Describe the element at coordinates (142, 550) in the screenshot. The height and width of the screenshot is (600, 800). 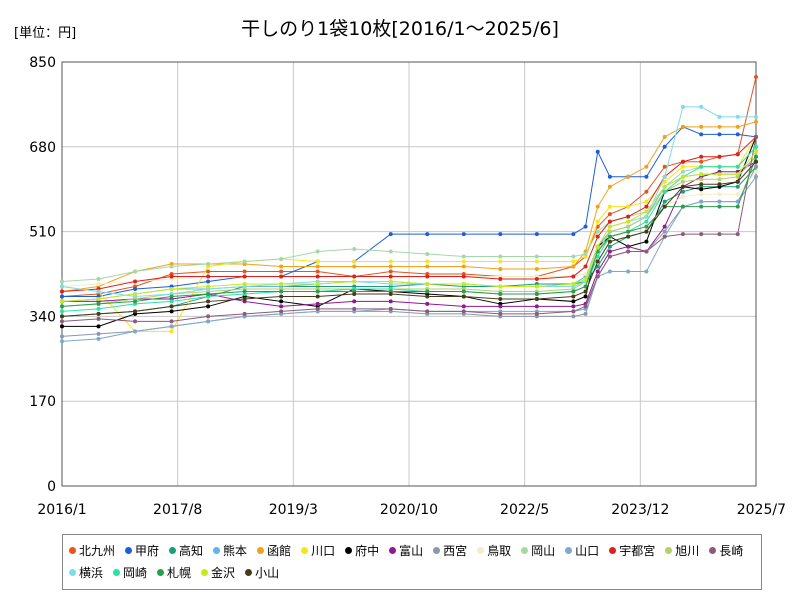
I see `legend-item: 甲府` at that location.